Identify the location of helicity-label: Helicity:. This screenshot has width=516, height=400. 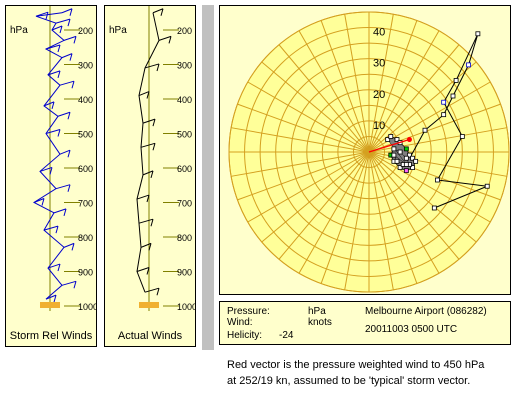
(245, 335).